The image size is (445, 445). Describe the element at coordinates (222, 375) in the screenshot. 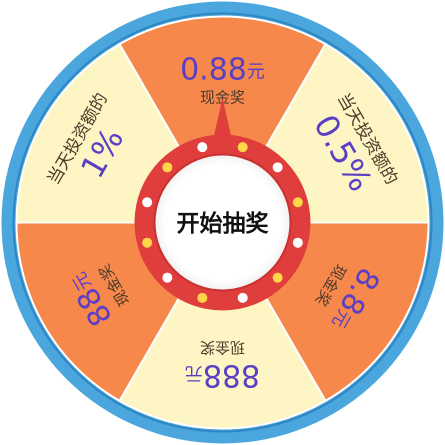

I see `prize-amount: 888元` at that location.